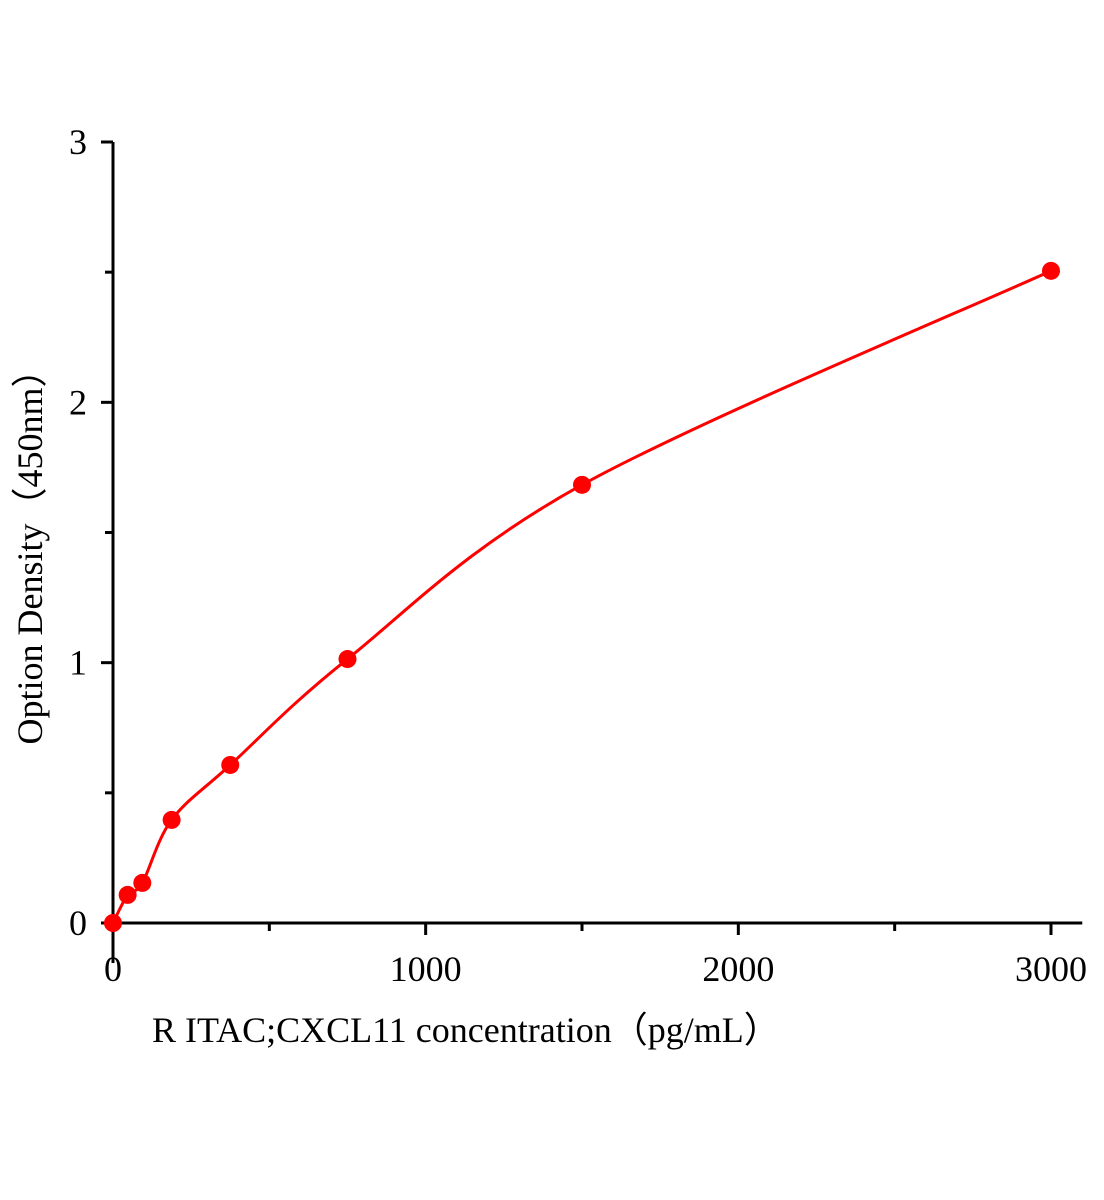 The image size is (1104, 1200). What do you see at coordinates (426, 969) in the screenshot?
I see `x-tick-label: 1000` at bounding box center [426, 969].